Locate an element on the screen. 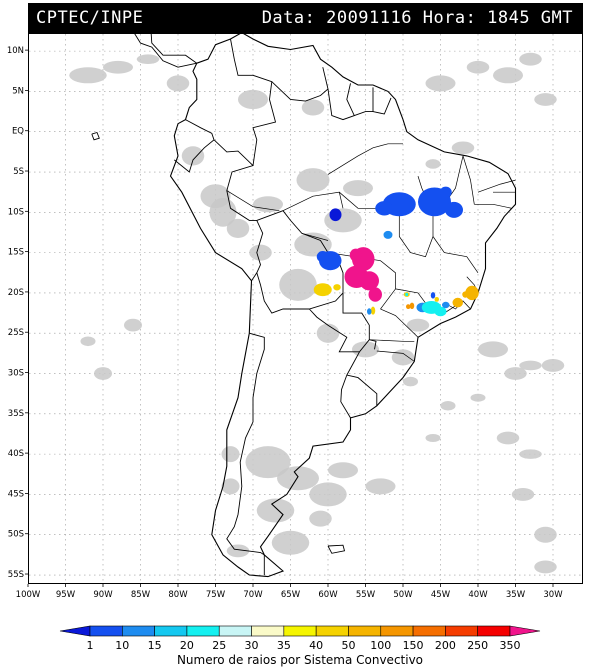  lon-tick-label: 75W is located at coordinates (216, 595).